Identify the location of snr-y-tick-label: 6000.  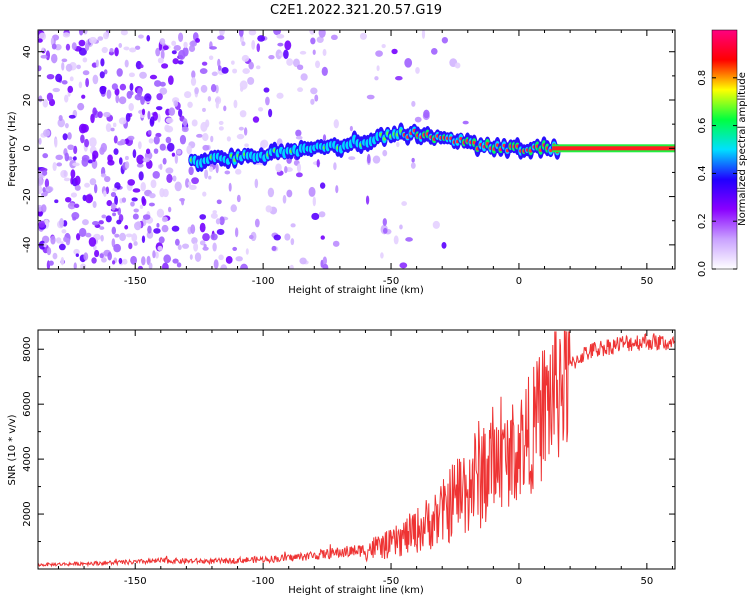
(27, 403).